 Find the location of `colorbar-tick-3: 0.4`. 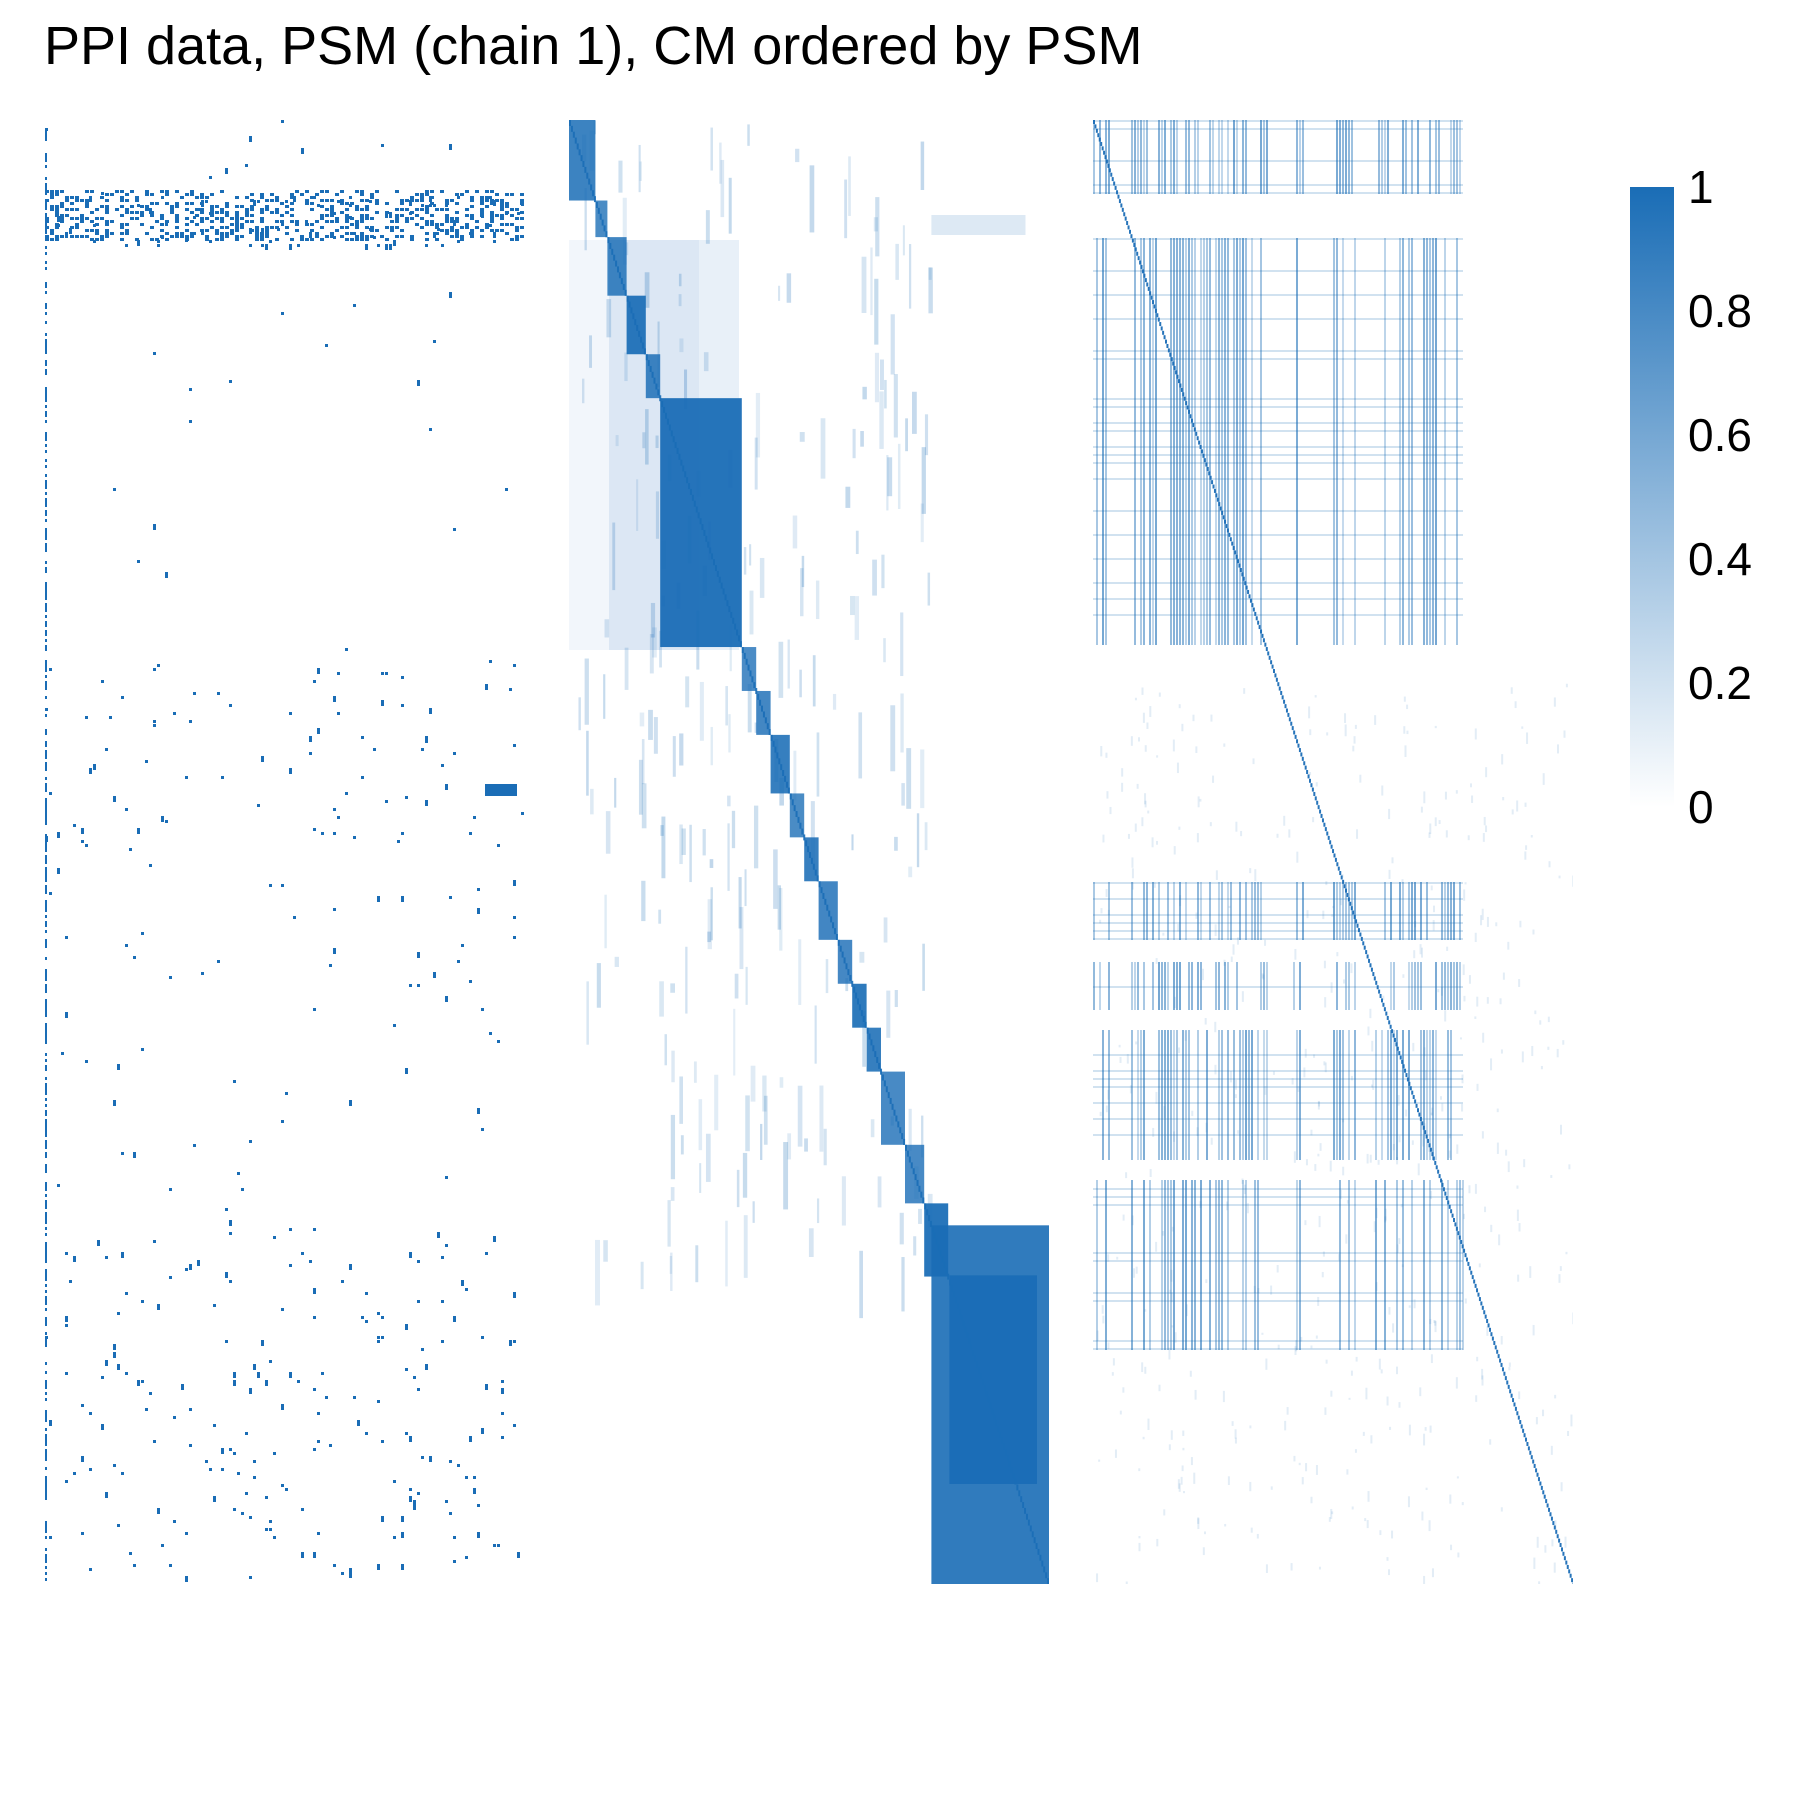

colorbar-tick-3: 0.4 is located at coordinates (1720, 559).